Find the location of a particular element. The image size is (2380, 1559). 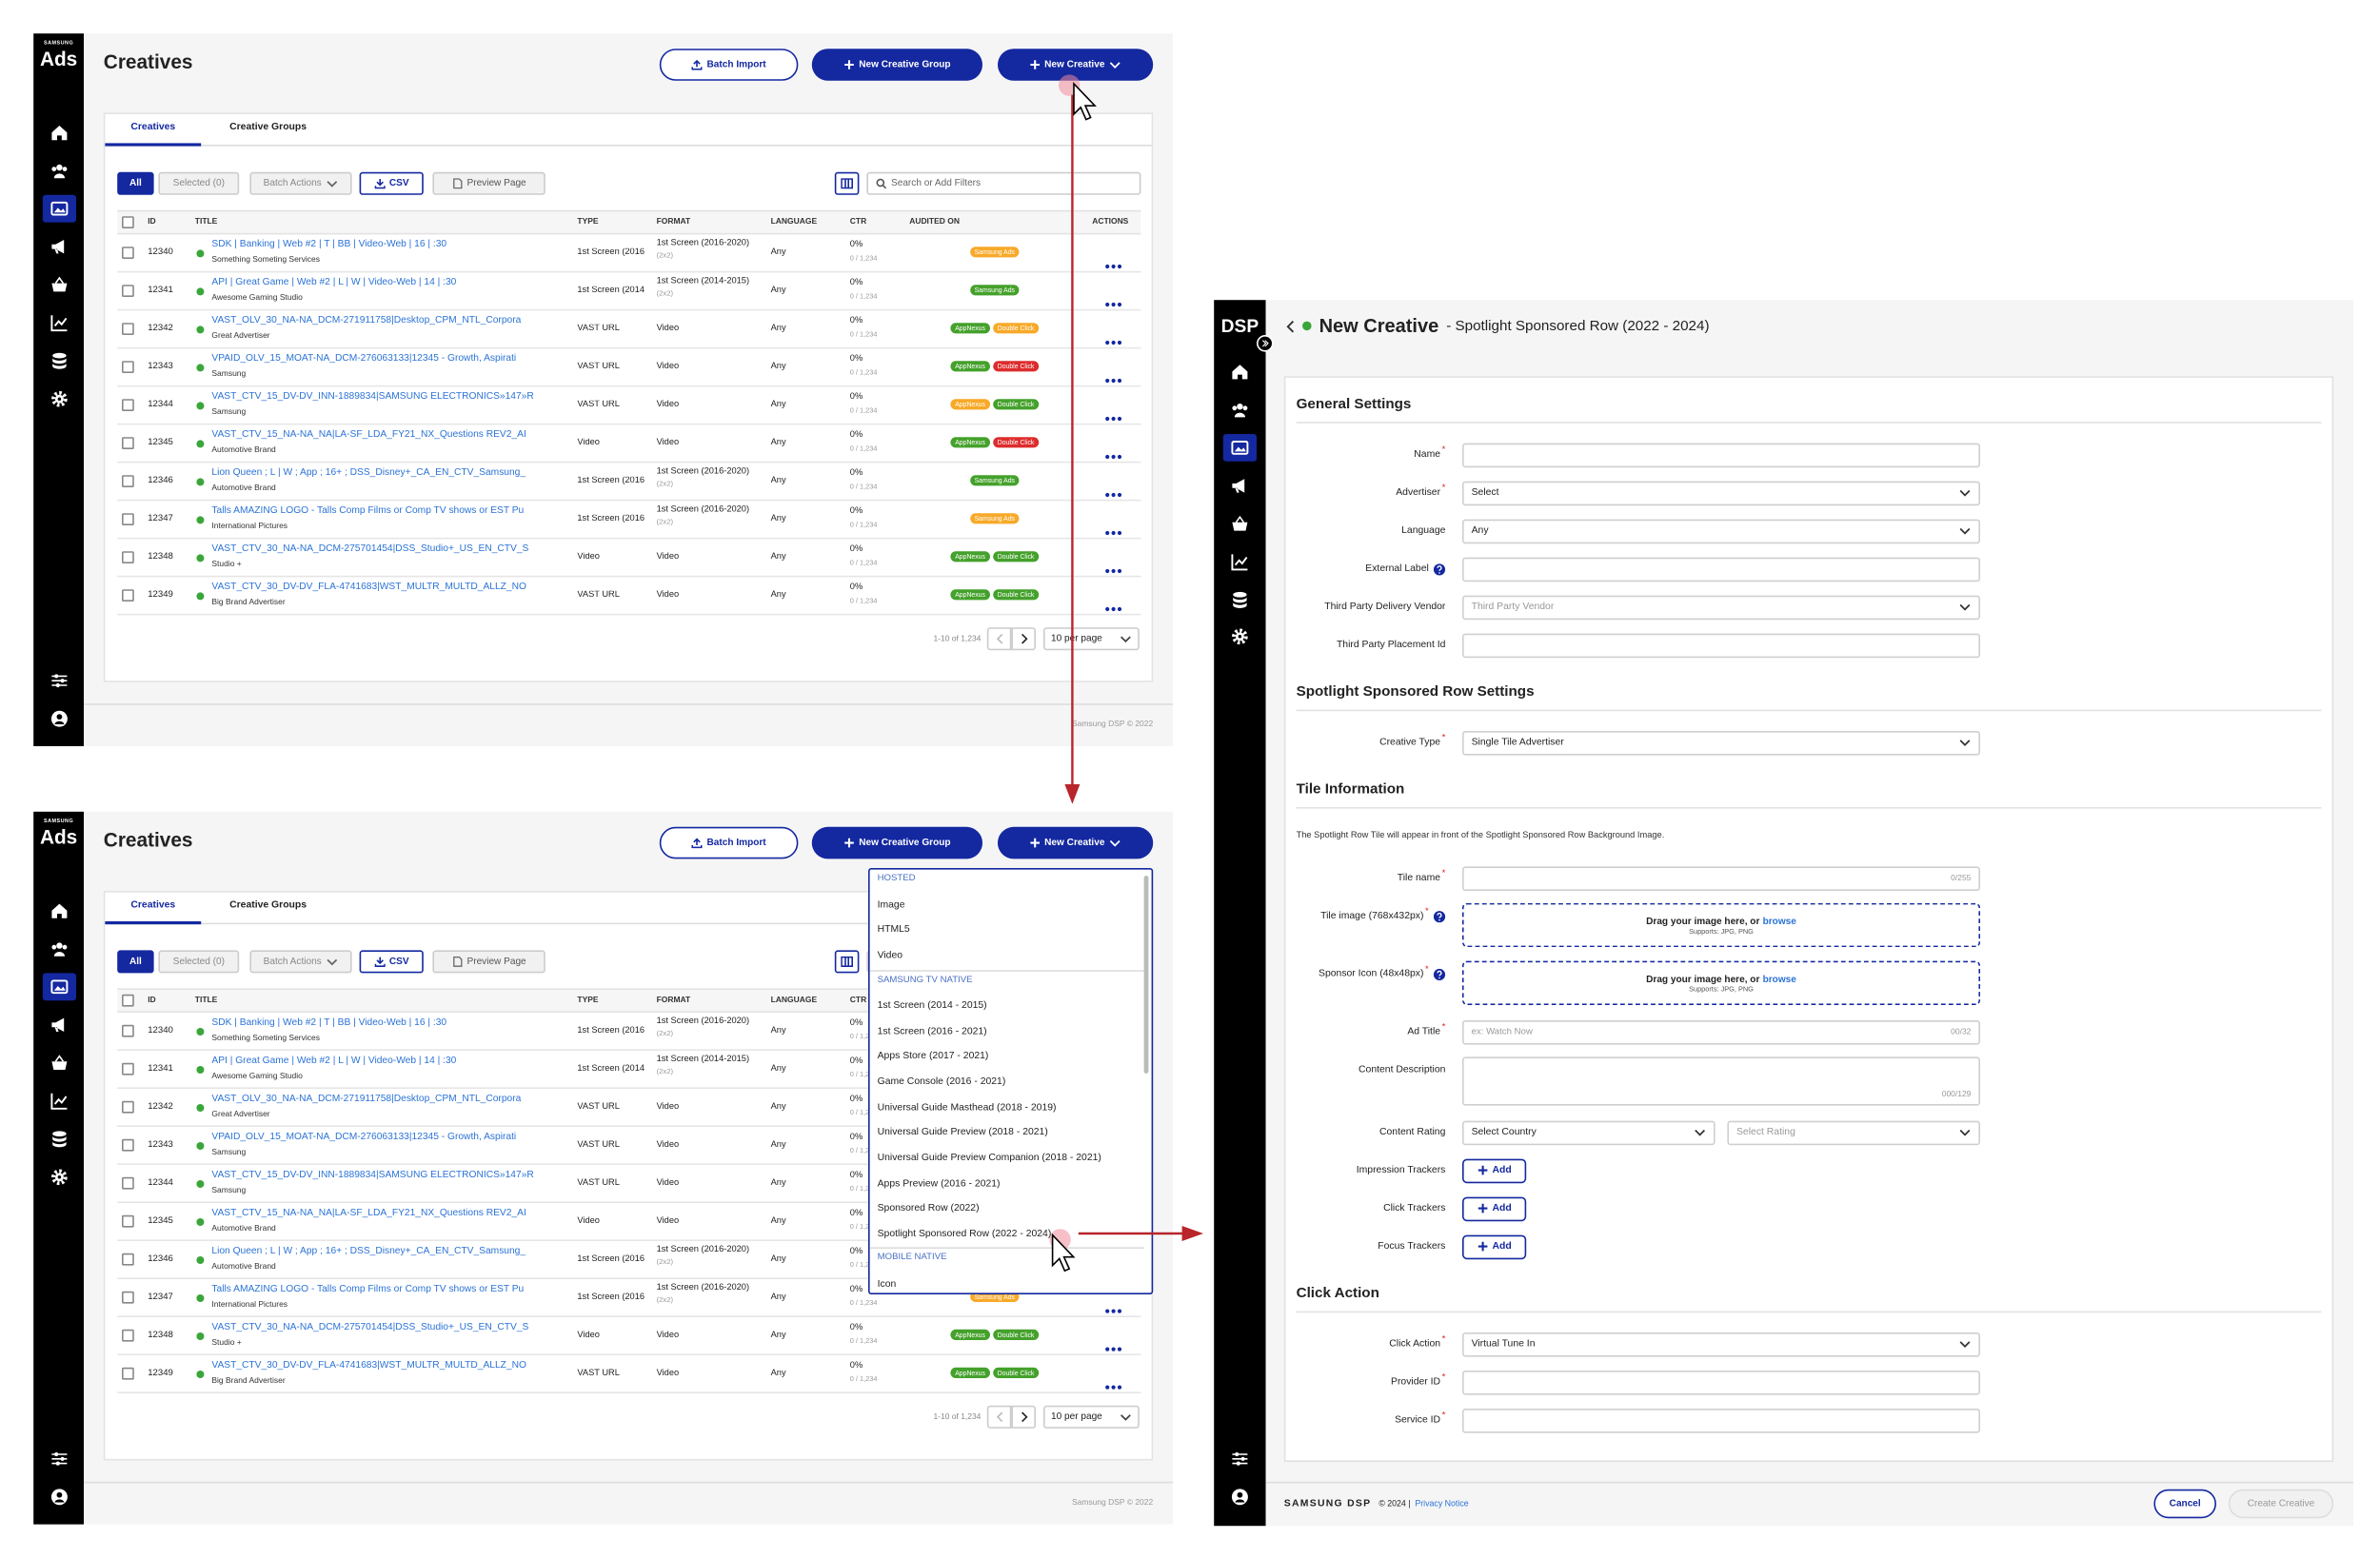

batch-actions: Batch Actions is located at coordinates (300, 962).